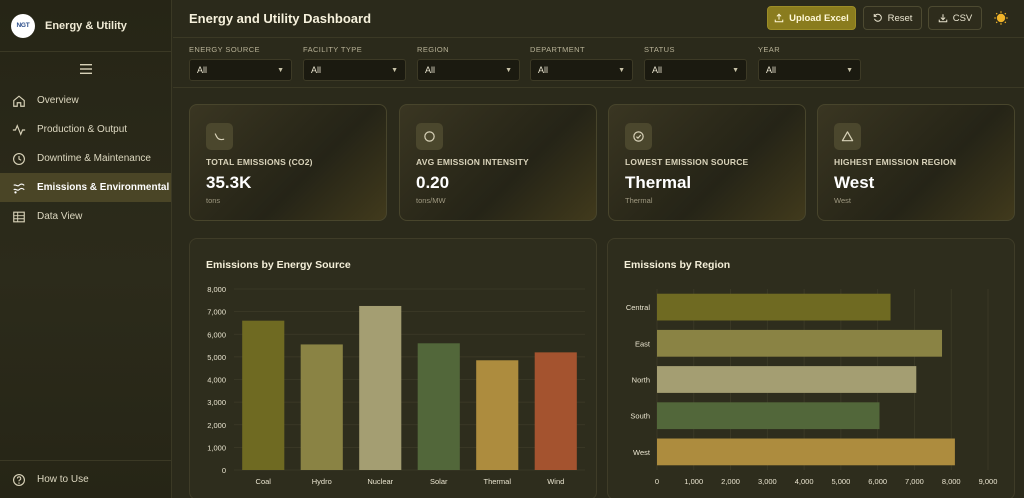 The height and width of the screenshot is (498, 1024). I want to click on sidebar-item-emissions: Emissions & Environmental, so click(85, 187).